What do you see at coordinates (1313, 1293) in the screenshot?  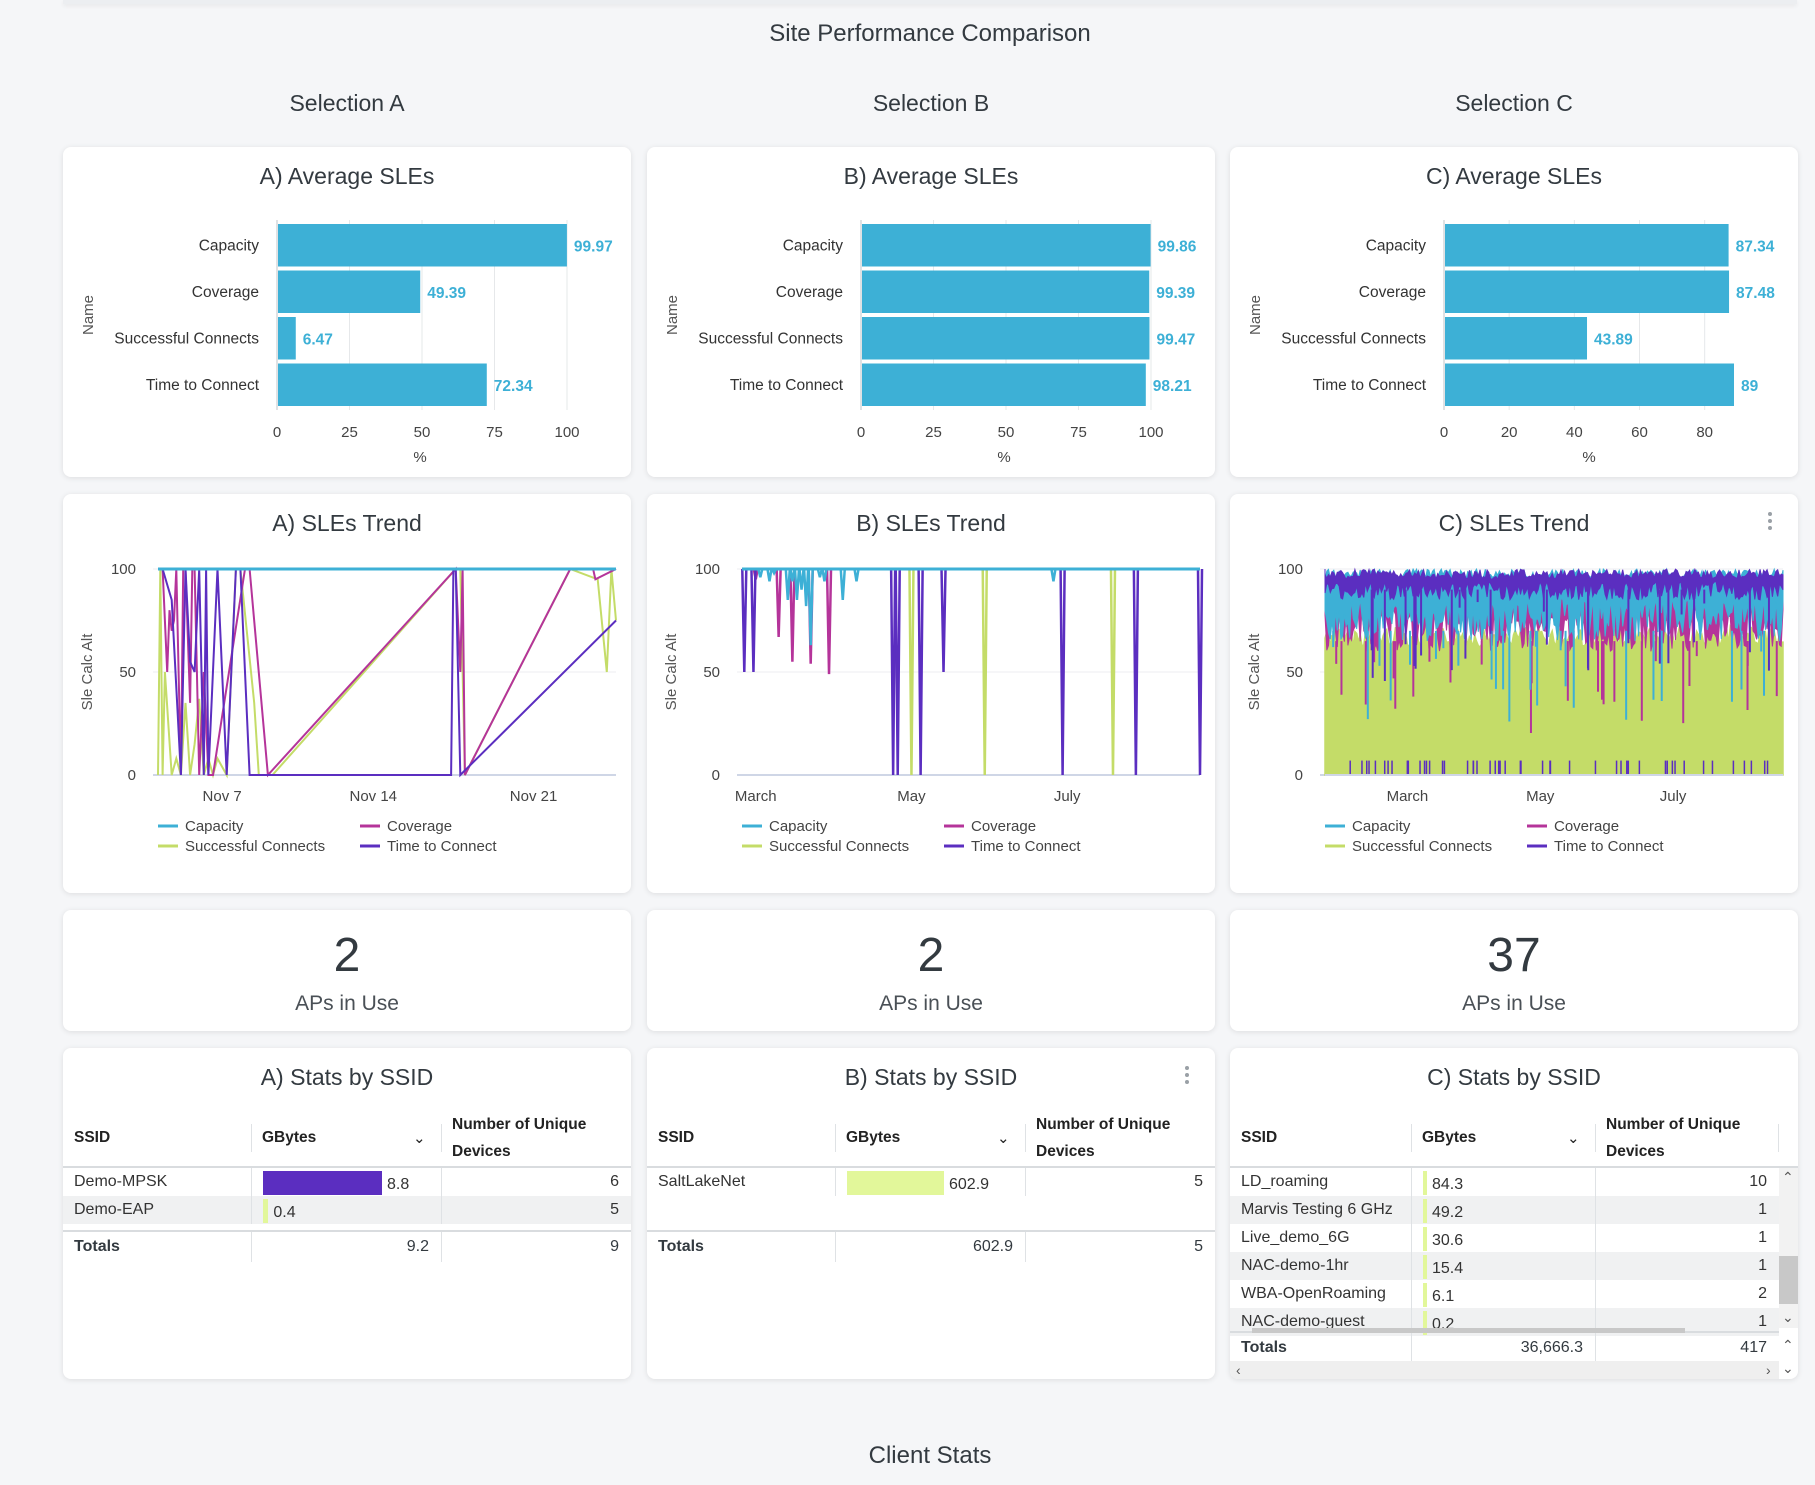 I see `ssid-cell: WBA-OpenRoaming` at bounding box center [1313, 1293].